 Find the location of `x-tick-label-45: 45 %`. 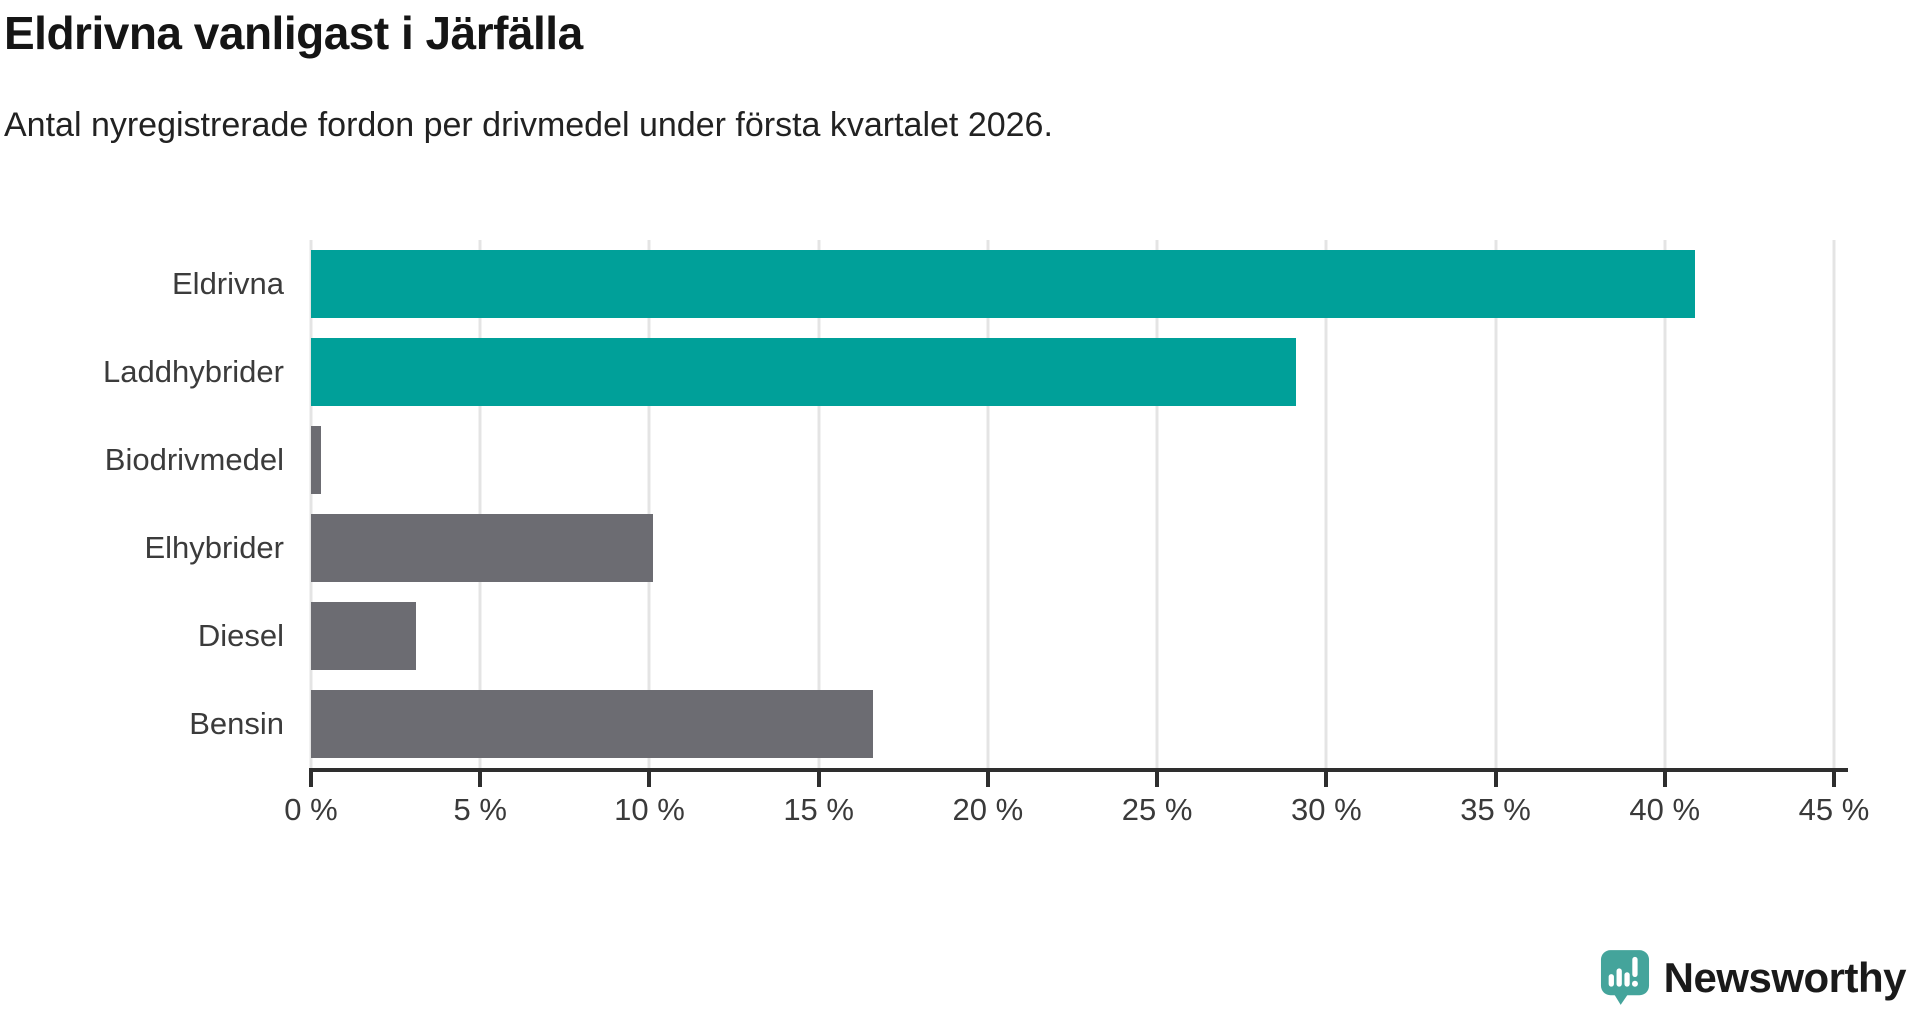

x-tick-label-45: 45 % is located at coordinates (1834, 809).